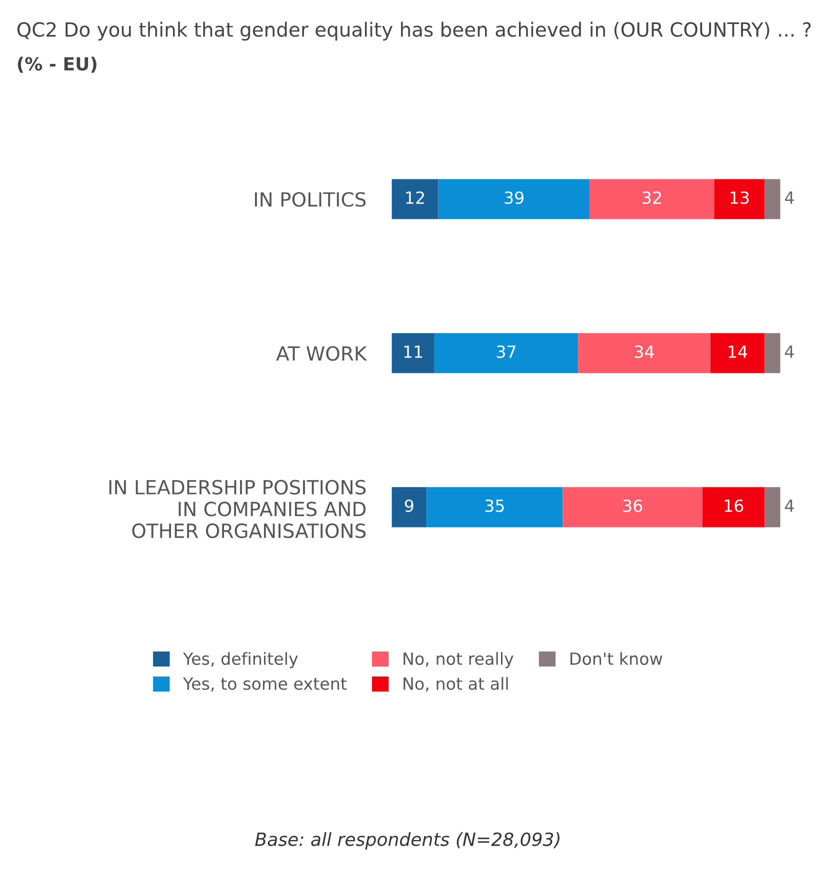 This screenshot has height=872, width=816. Describe the element at coordinates (237, 509) in the screenshot. I see `y-tick-label: IN LEADERSHIP POSITIONS IN COMPANIES AND OTHER ORGANISATIONS` at that location.